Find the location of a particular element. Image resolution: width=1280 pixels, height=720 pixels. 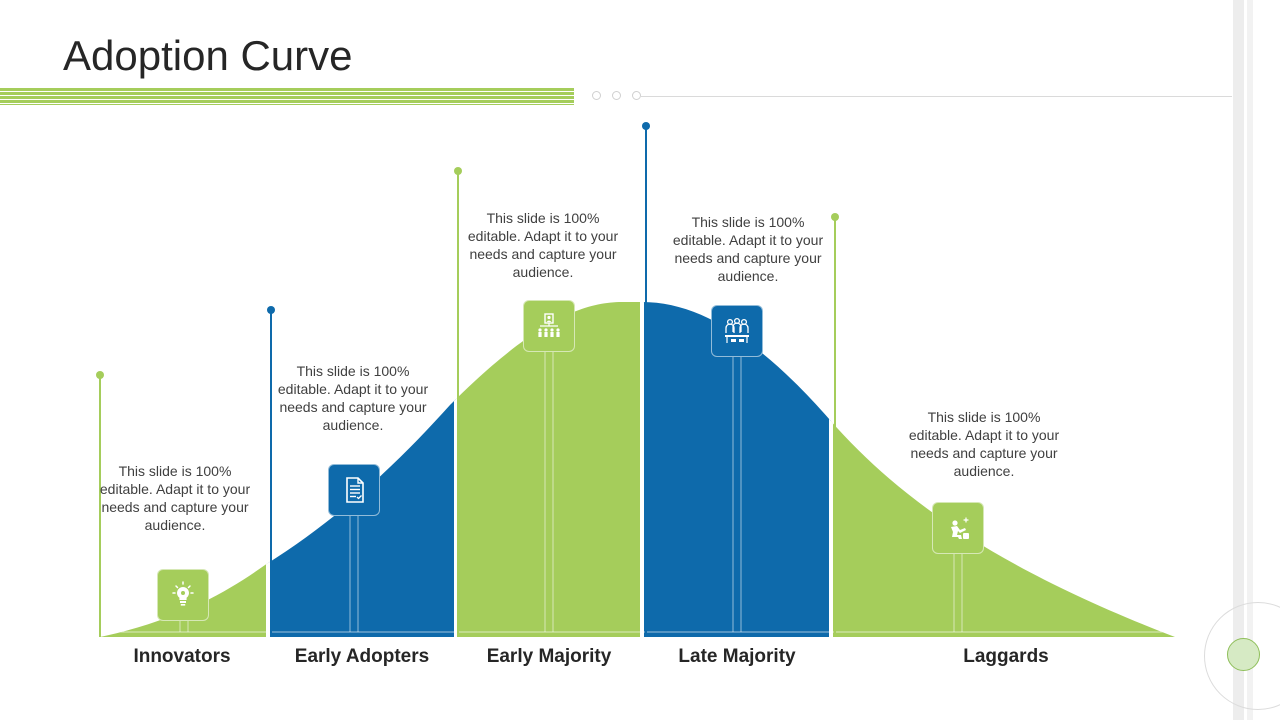

person-kneeling-icon is located at coordinates (958, 528).